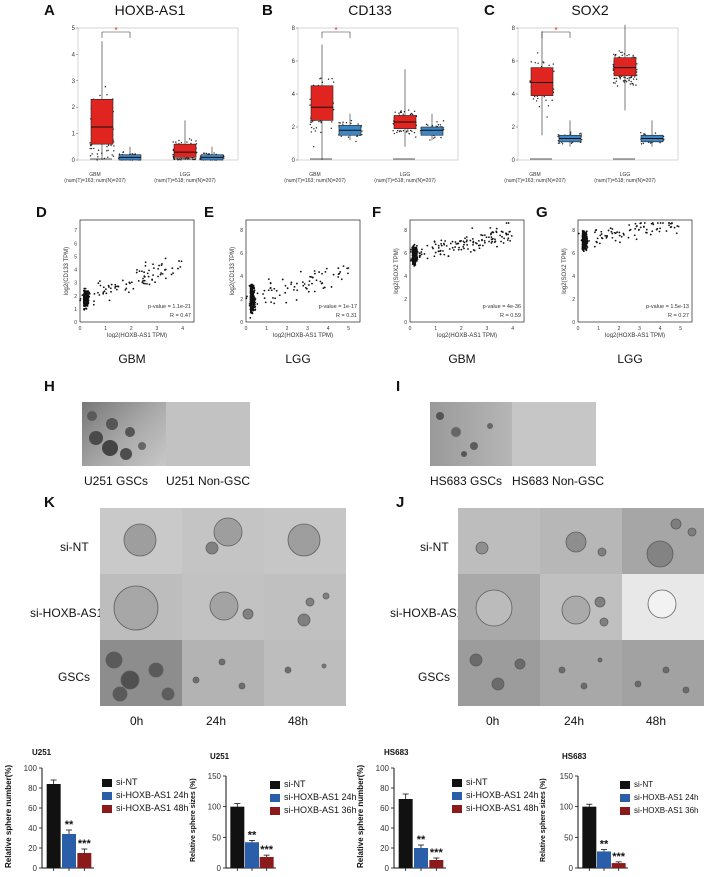 This screenshot has width=708, height=877. What do you see at coordinates (53, 826) in the screenshot?
I see `bar` at bounding box center [53, 826].